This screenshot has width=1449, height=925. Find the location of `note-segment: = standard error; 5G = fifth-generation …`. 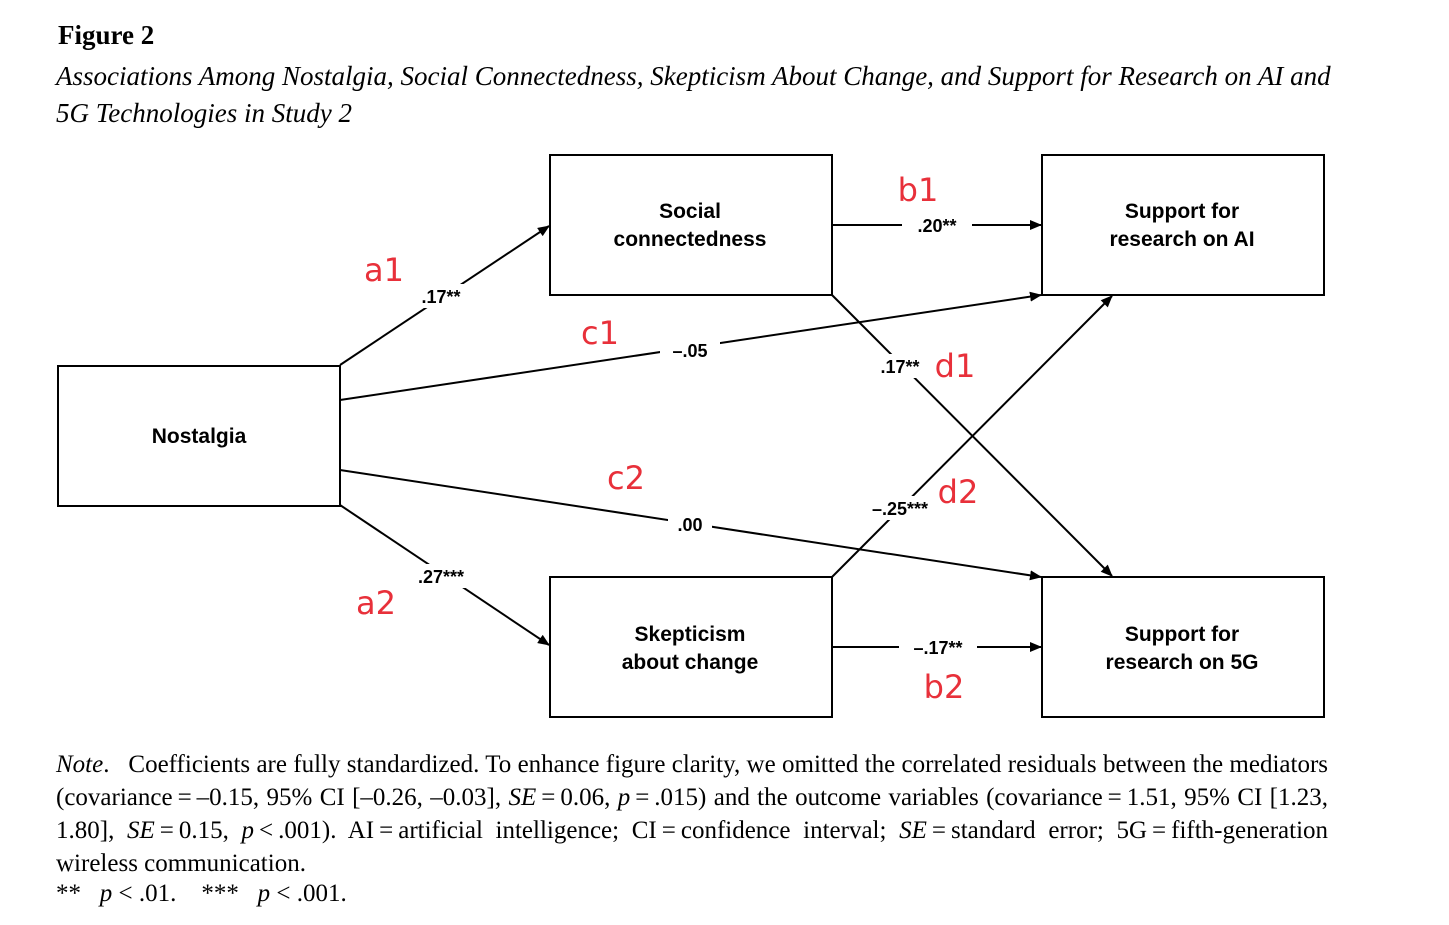

note-segment: = standard error; 5G = fifth-generation … is located at coordinates (692, 847).